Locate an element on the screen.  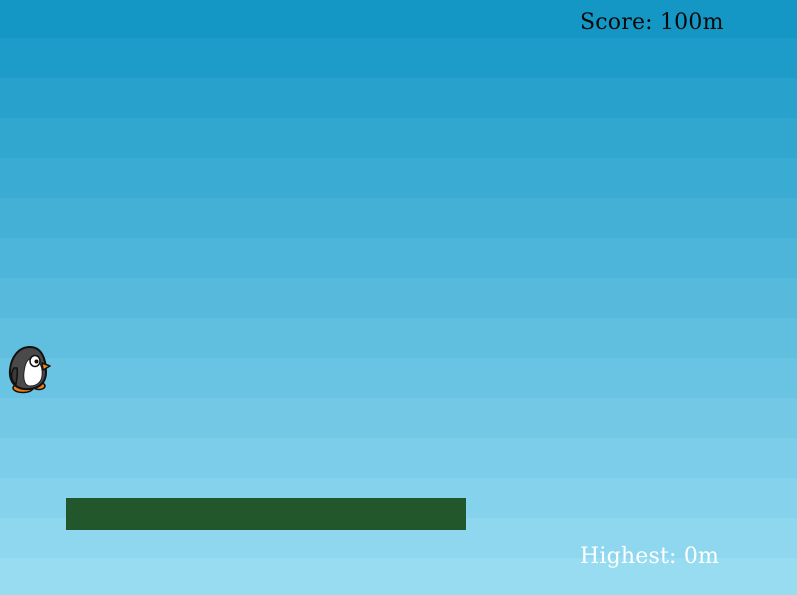
penguin-player is located at coordinates (29, 370).